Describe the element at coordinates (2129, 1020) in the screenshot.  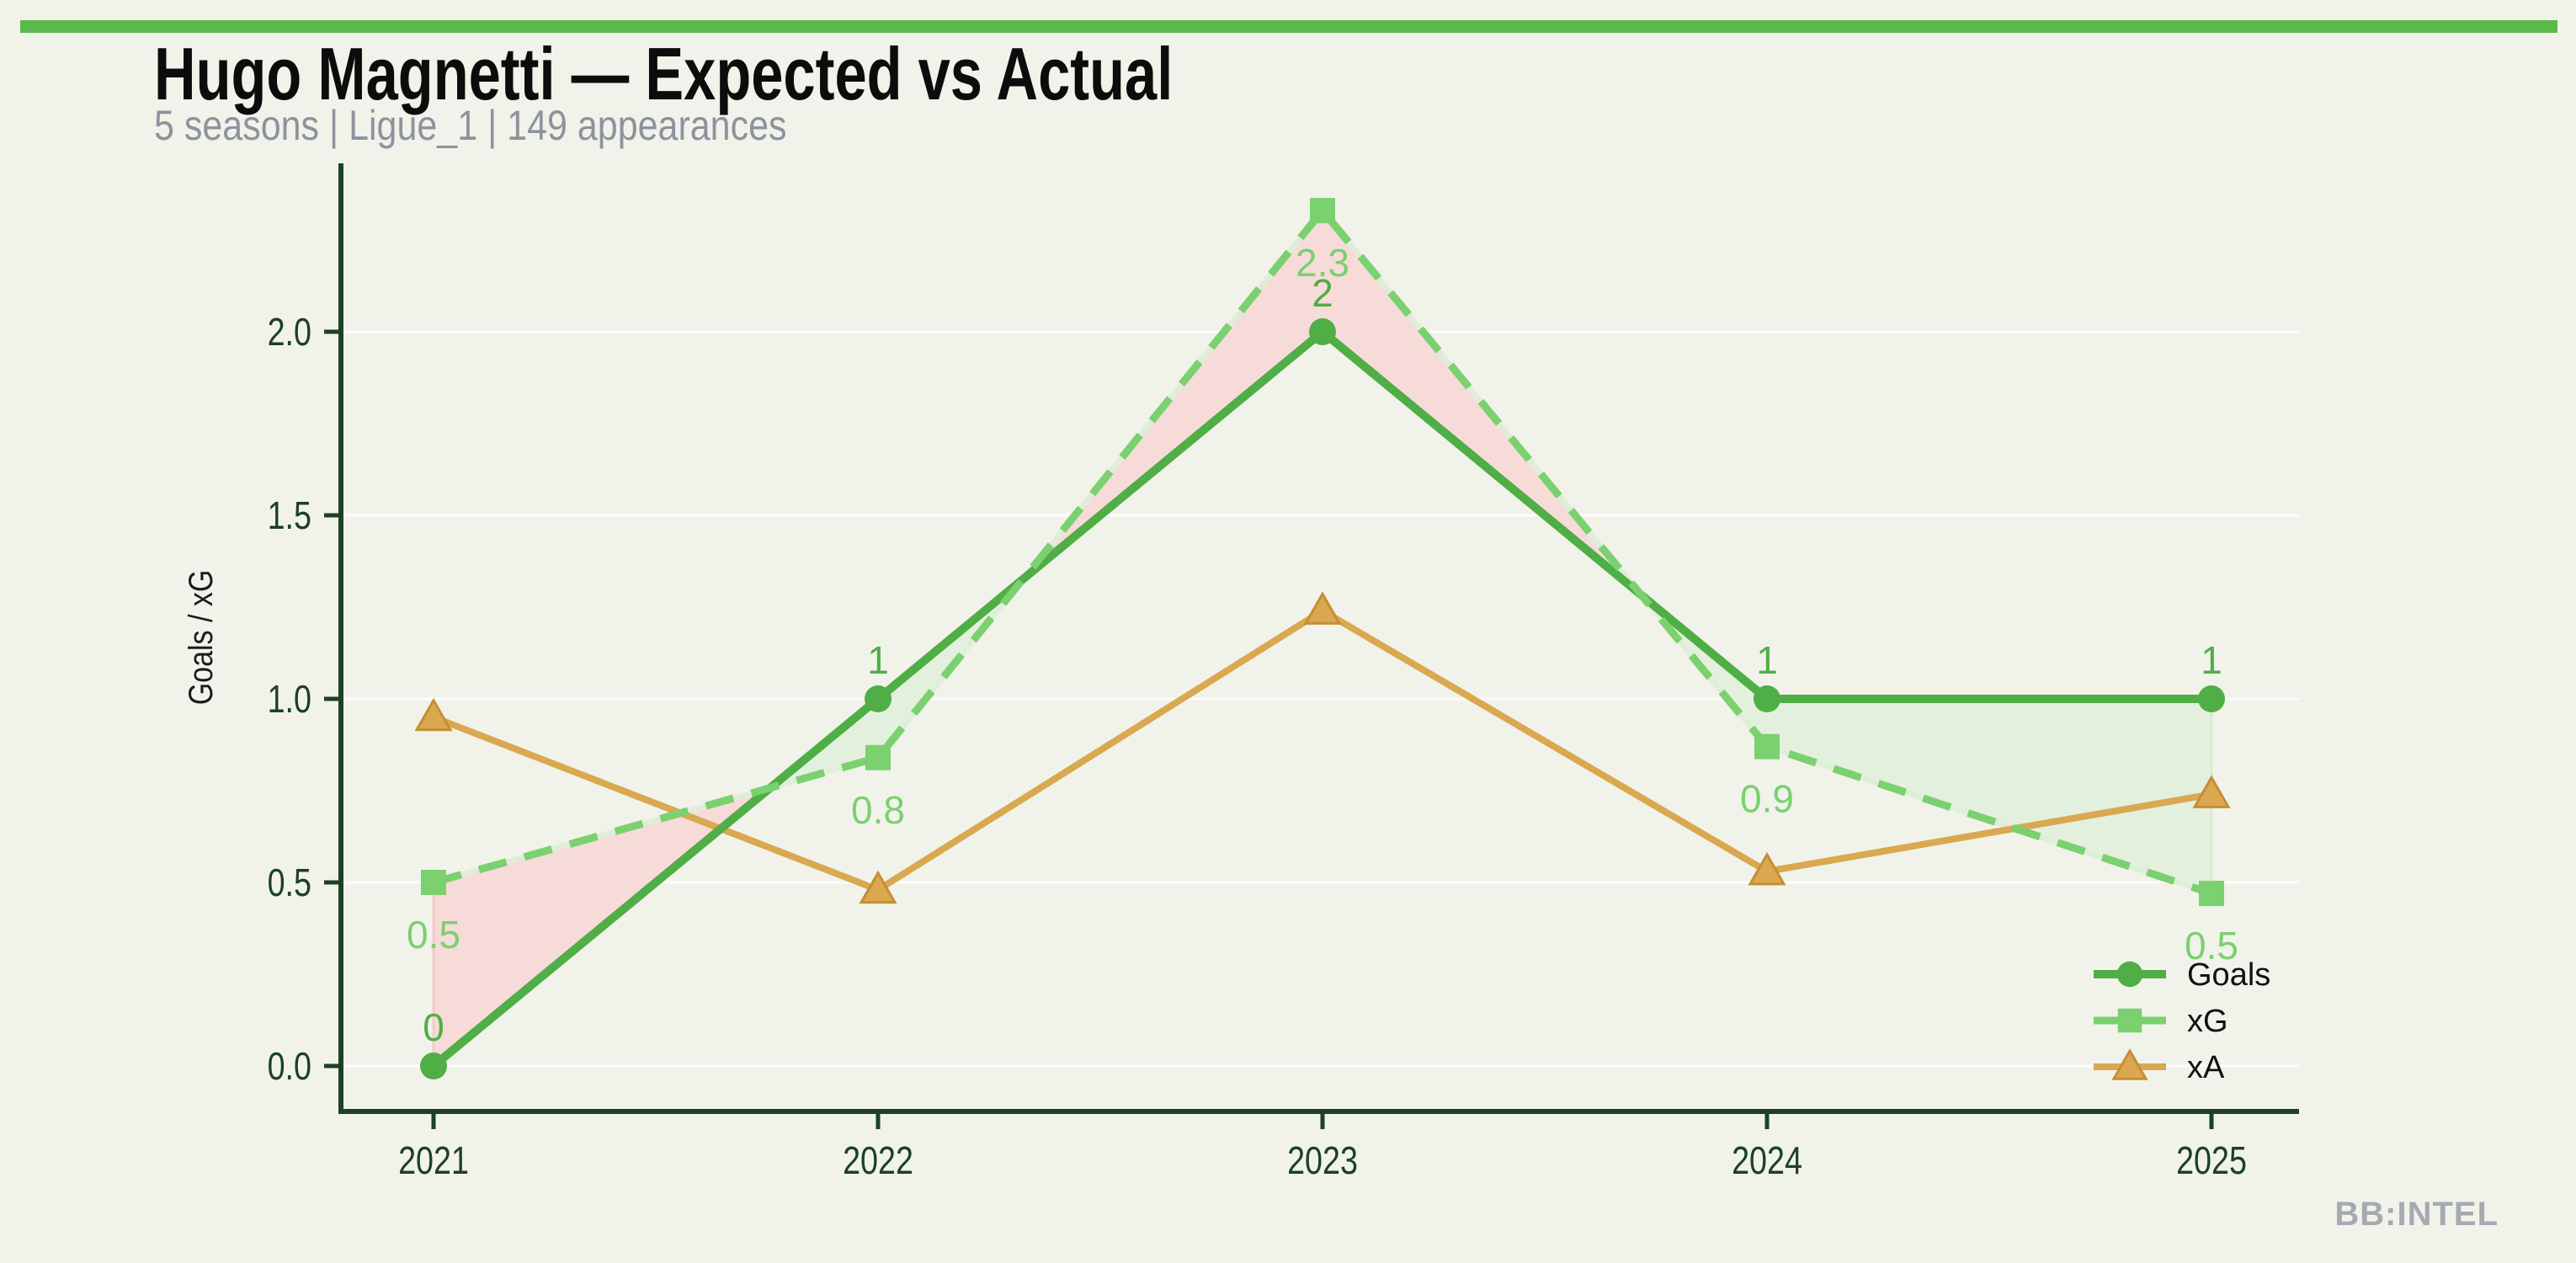
I see `legend-xg-marker` at that location.